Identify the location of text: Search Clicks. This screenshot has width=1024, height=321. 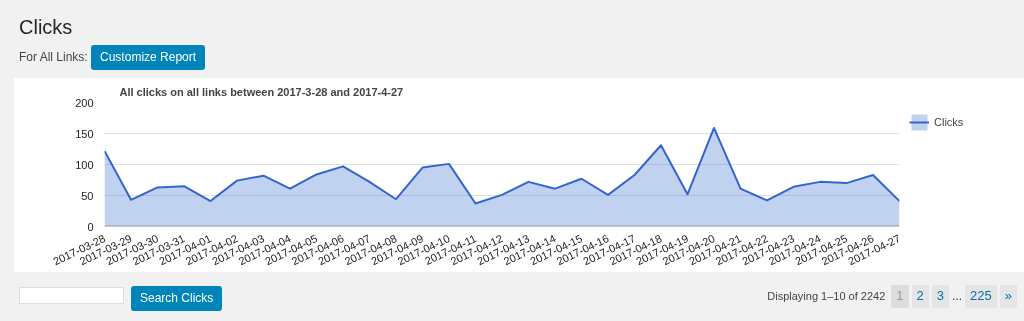
(177, 299).